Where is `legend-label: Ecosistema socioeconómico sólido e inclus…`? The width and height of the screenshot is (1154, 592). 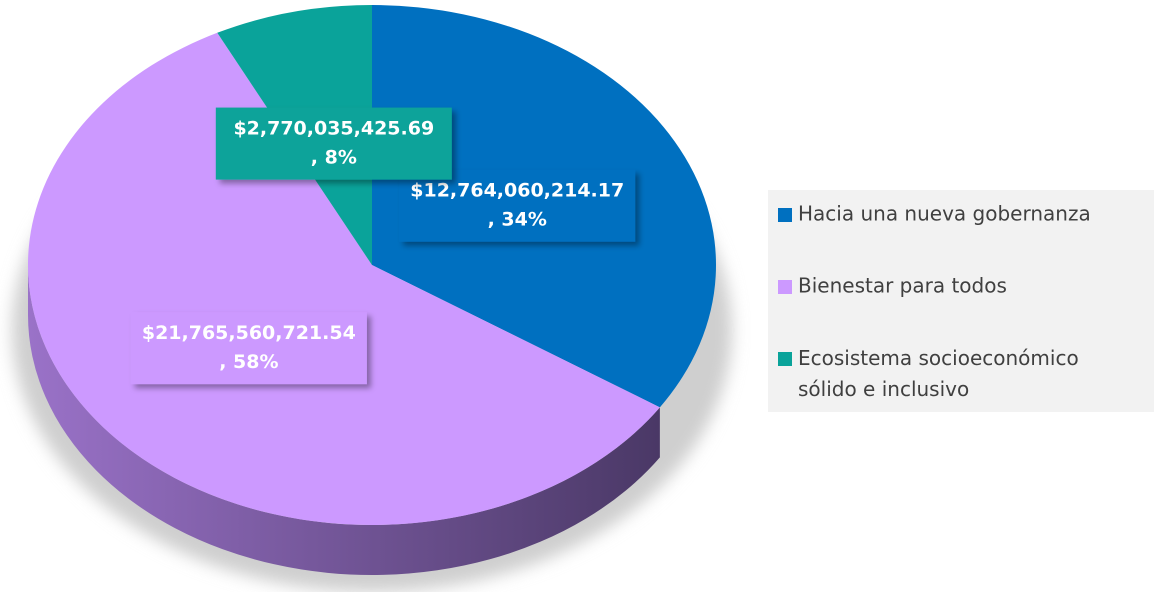 legend-label: Ecosistema socioeconómico sólido e inclus… is located at coordinates (938, 373).